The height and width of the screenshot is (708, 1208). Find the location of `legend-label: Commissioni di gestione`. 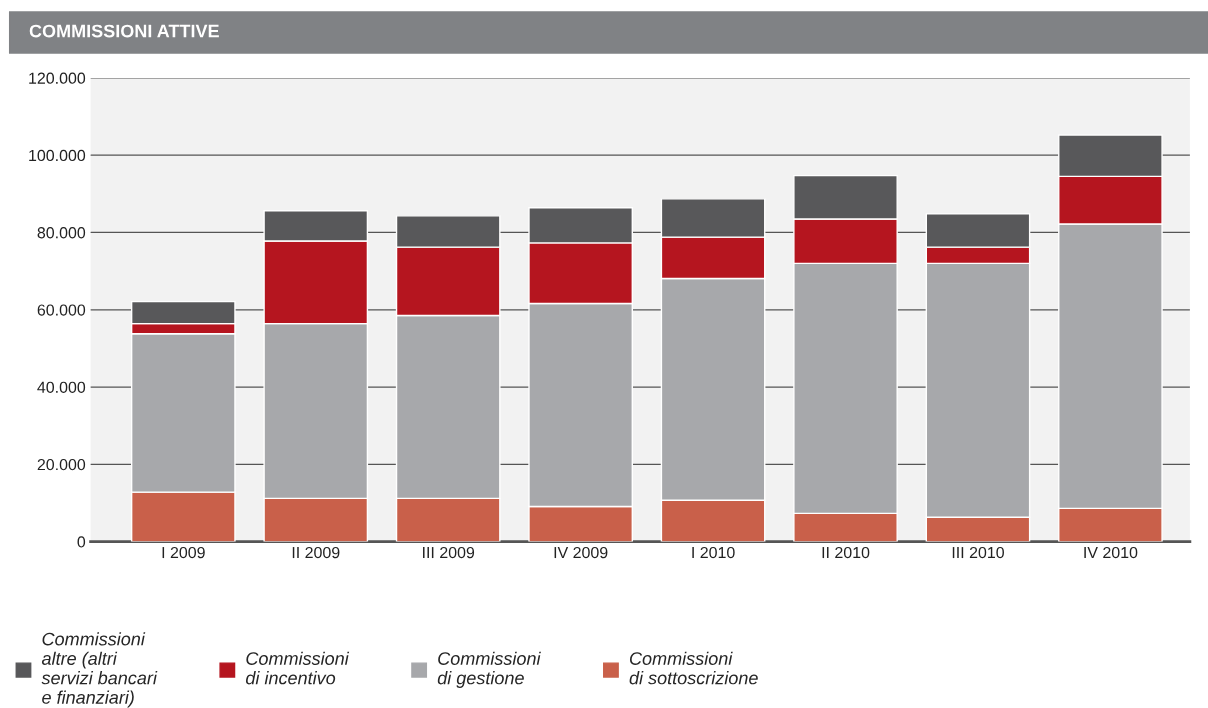

legend-label: Commissioni di gestione is located at coordinates (489, 669).